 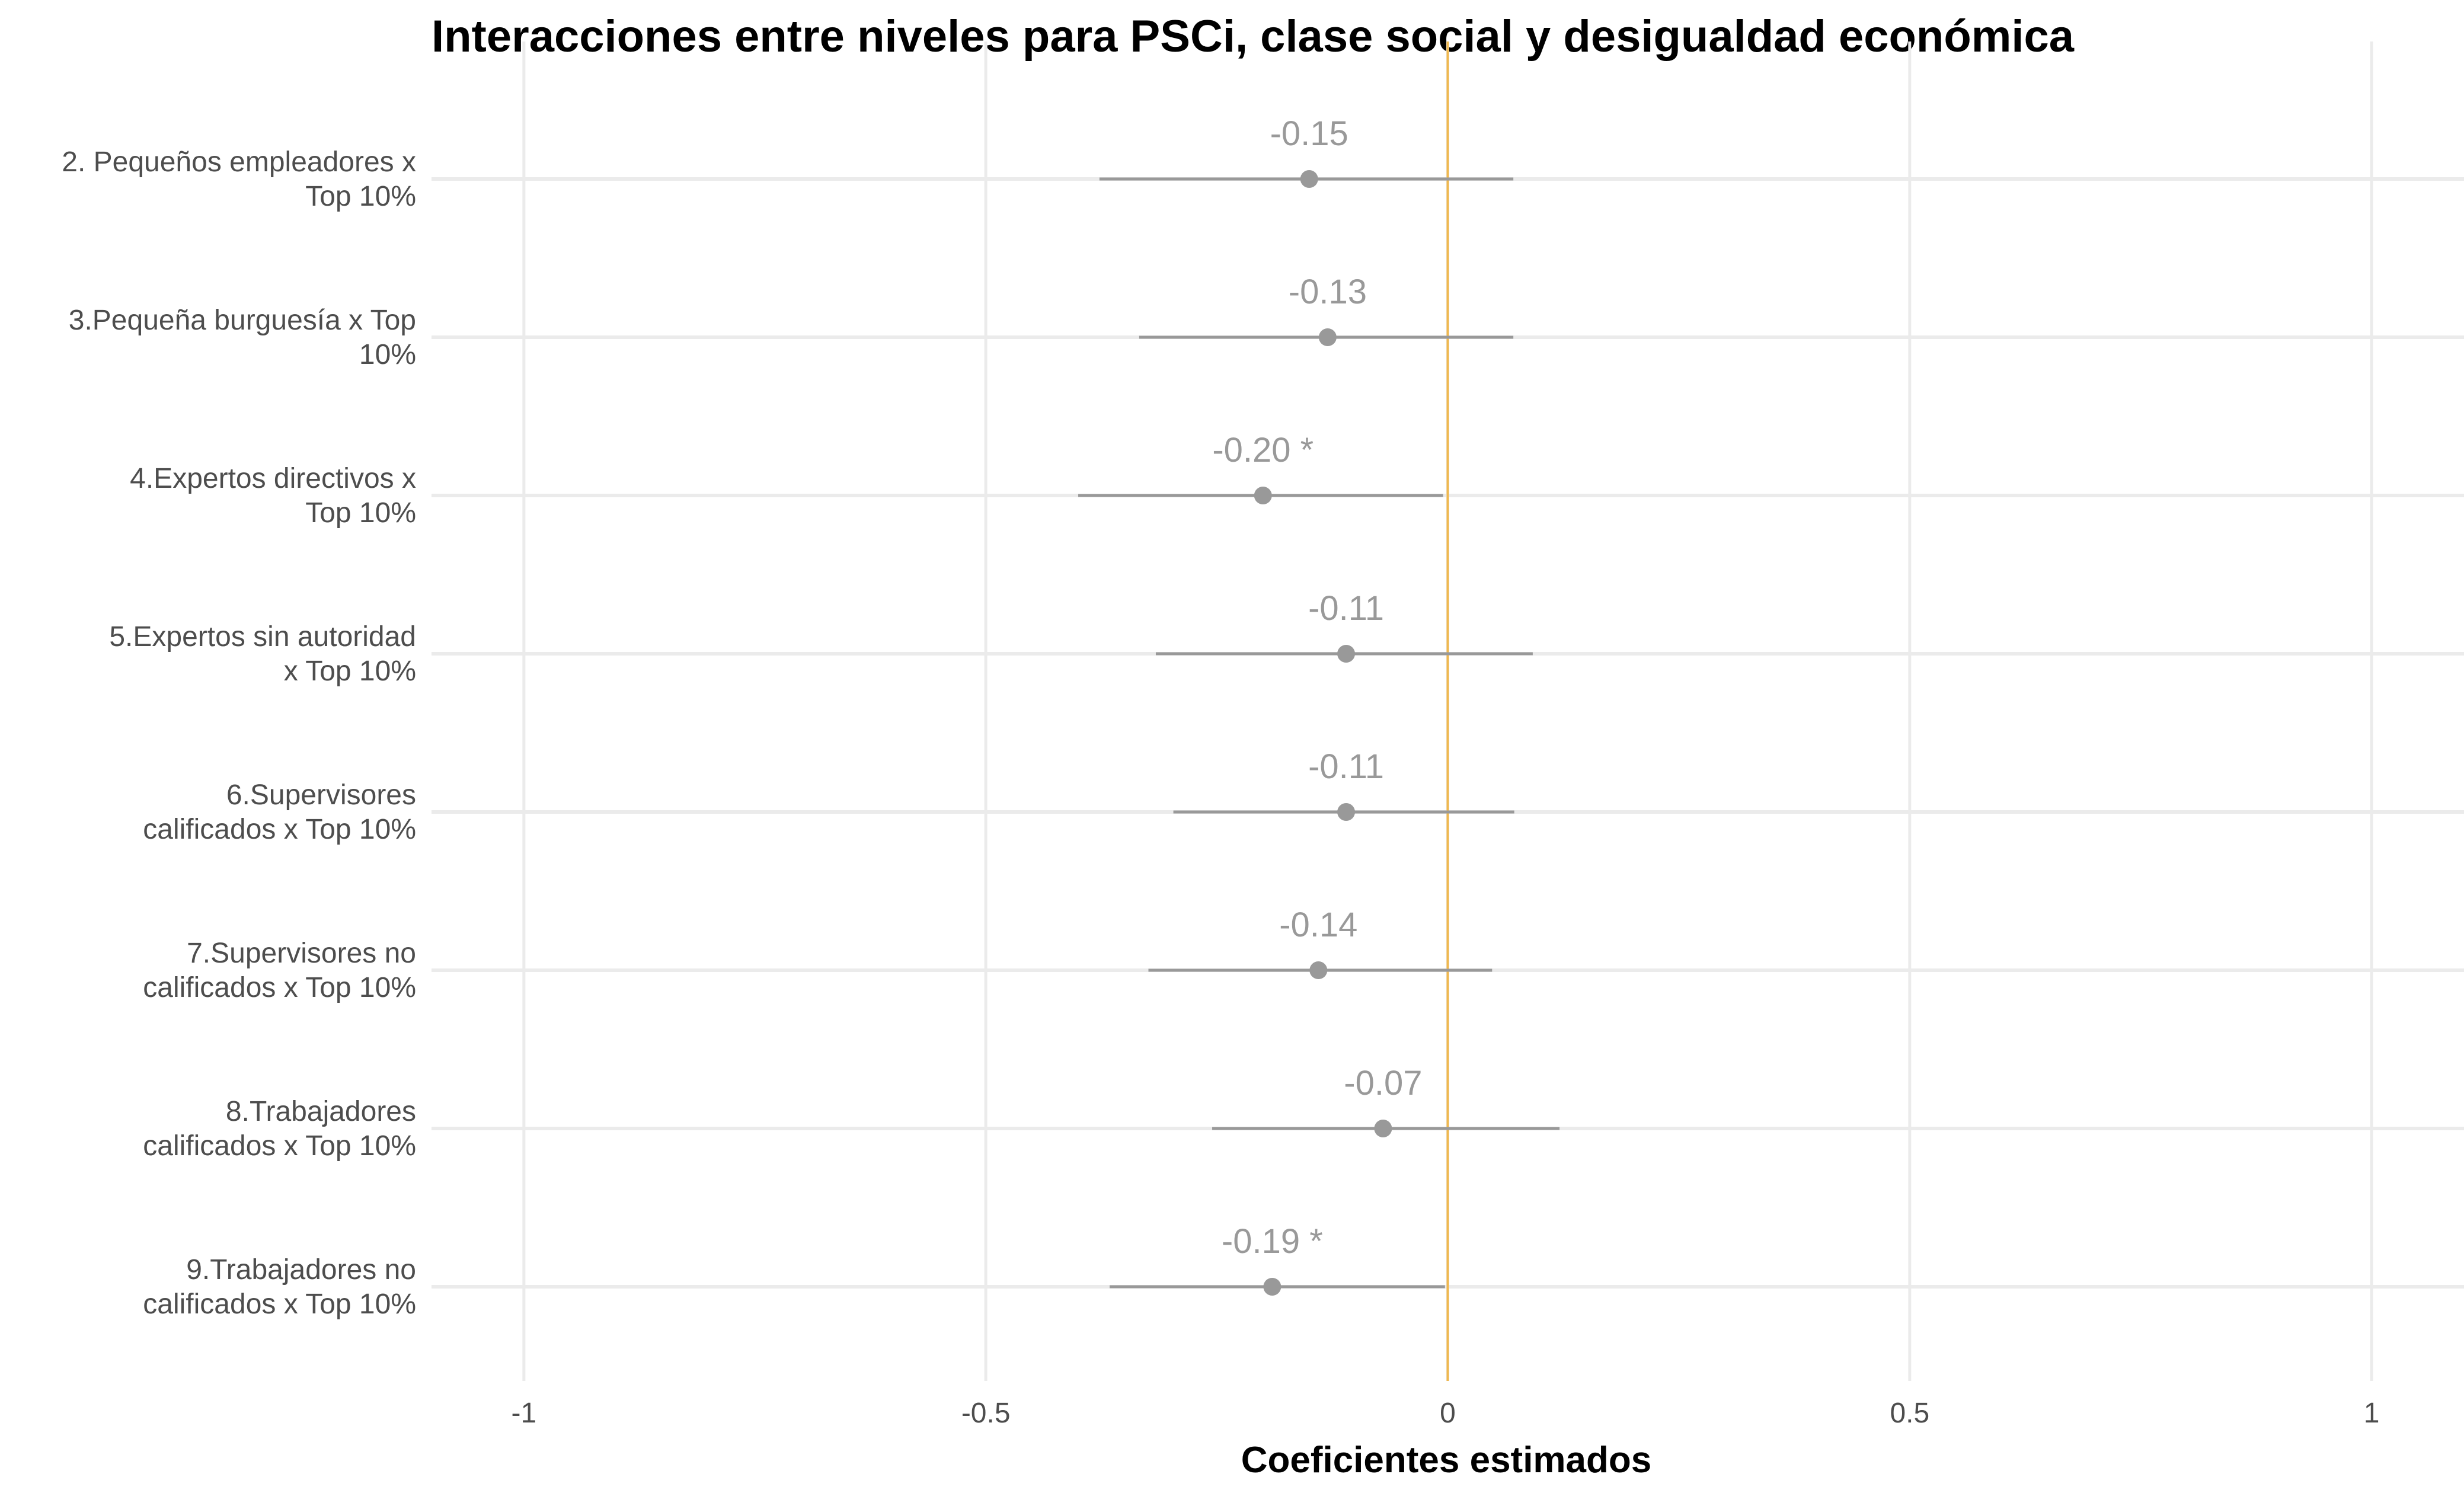 What do you see at coordinates (280, 1129) in the screenshot?
I see `y-axis-label: 8.Trabajadores calificados x Top 10%` at bounding box center [280, 1129].